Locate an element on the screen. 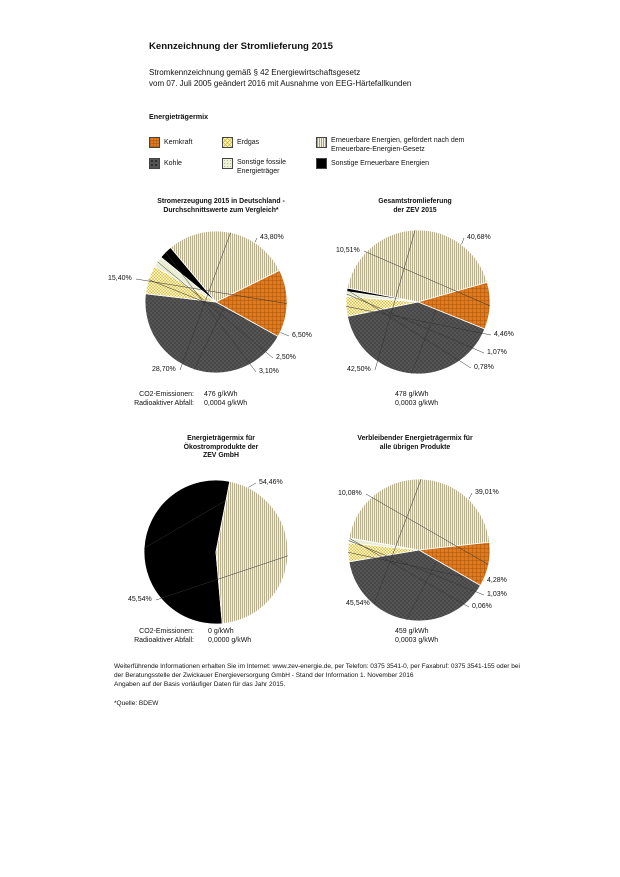 The width and height of the screenshot is (620, 877). chart-1-leader-ee_sonst is located at coordinates (211, 312).